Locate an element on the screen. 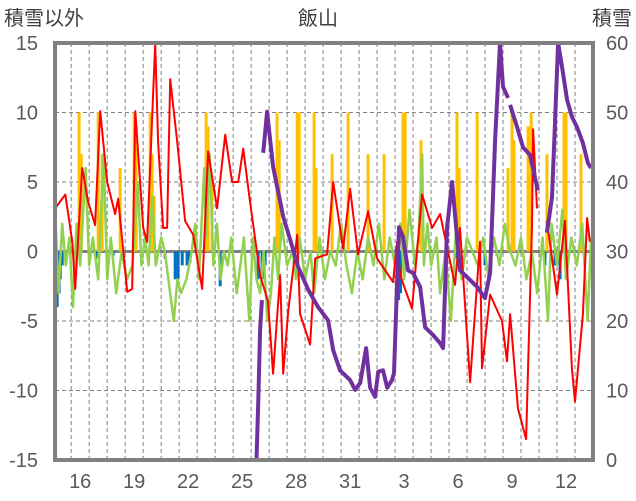 The image size is (636, 501). right-tick-label: 30 is located at coordinates (617, 253).